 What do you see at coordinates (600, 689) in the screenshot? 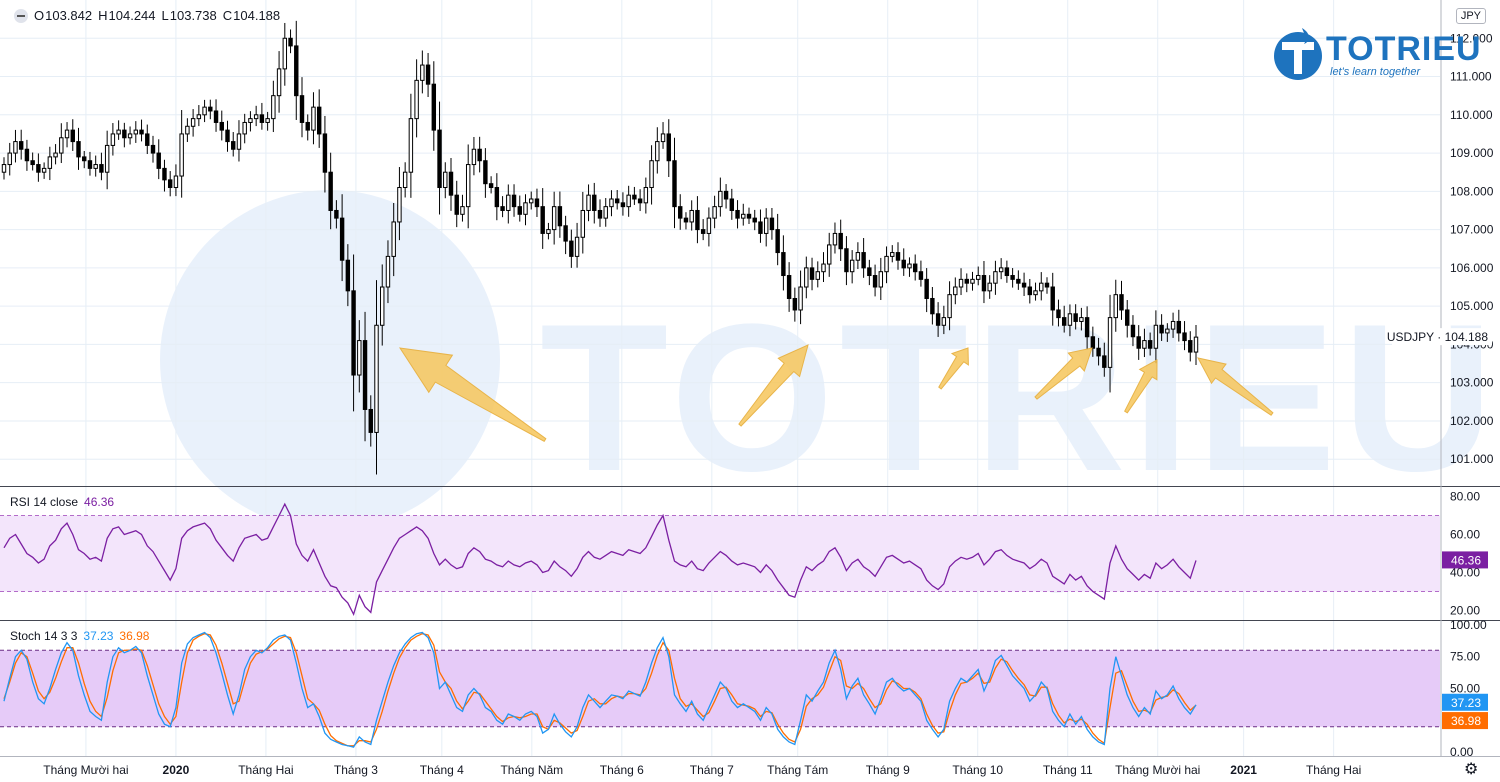
I see `stoch-k-line` at bounding box center [600, 689].